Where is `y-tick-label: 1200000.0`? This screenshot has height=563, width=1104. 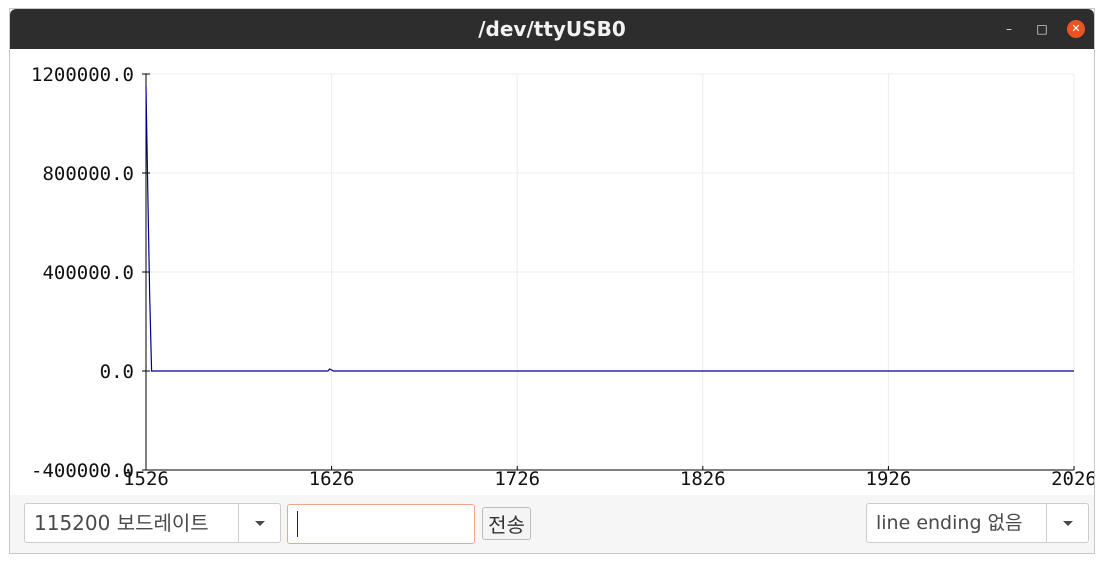 y-tick-label: 1200000.0 is located at coordinates (82, 75).